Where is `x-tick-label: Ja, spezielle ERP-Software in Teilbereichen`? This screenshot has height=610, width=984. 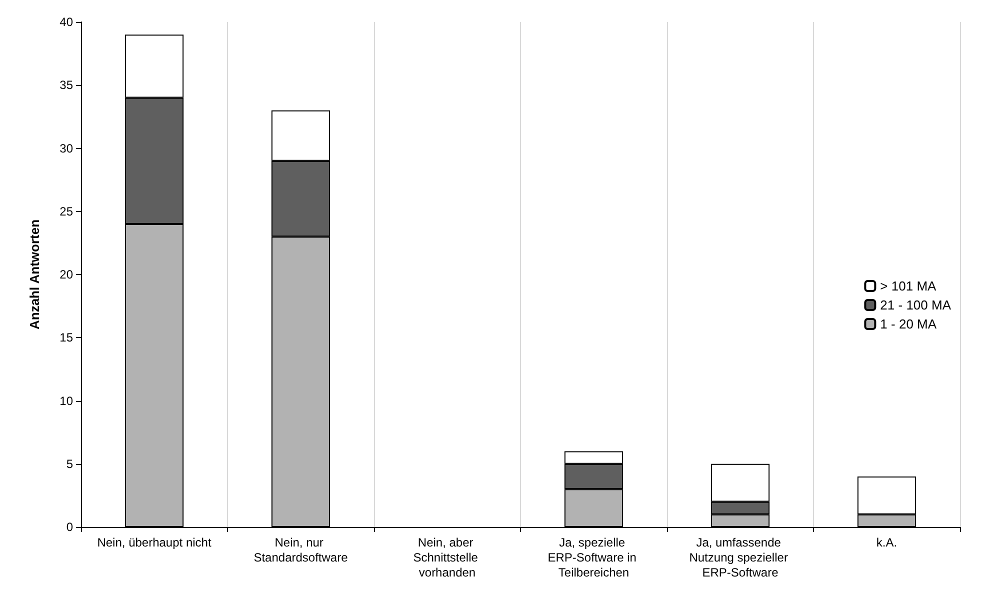 x-tick-label: Ja, spezielle ERP-Software in Teilbereichen is located at coordinates (594, 558).